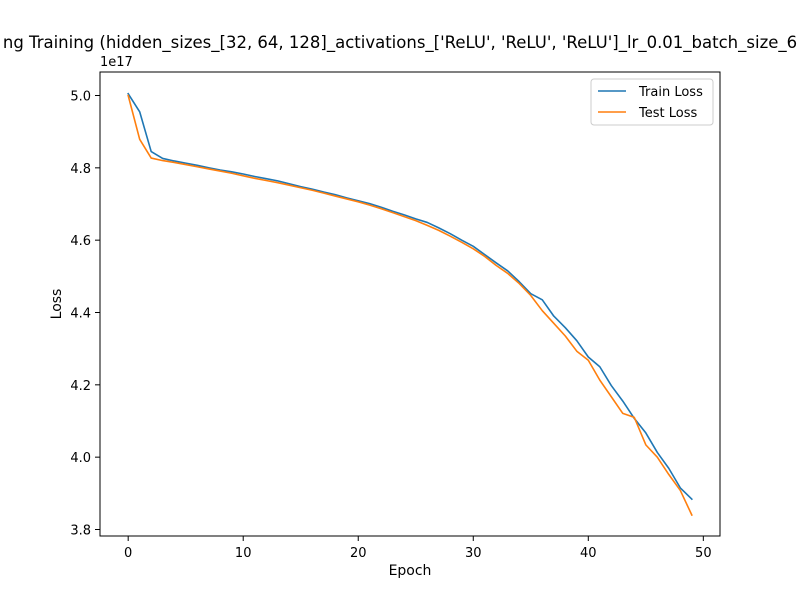  I want to click on legend-items: Train Loss Test Loss, so click(650, 103).